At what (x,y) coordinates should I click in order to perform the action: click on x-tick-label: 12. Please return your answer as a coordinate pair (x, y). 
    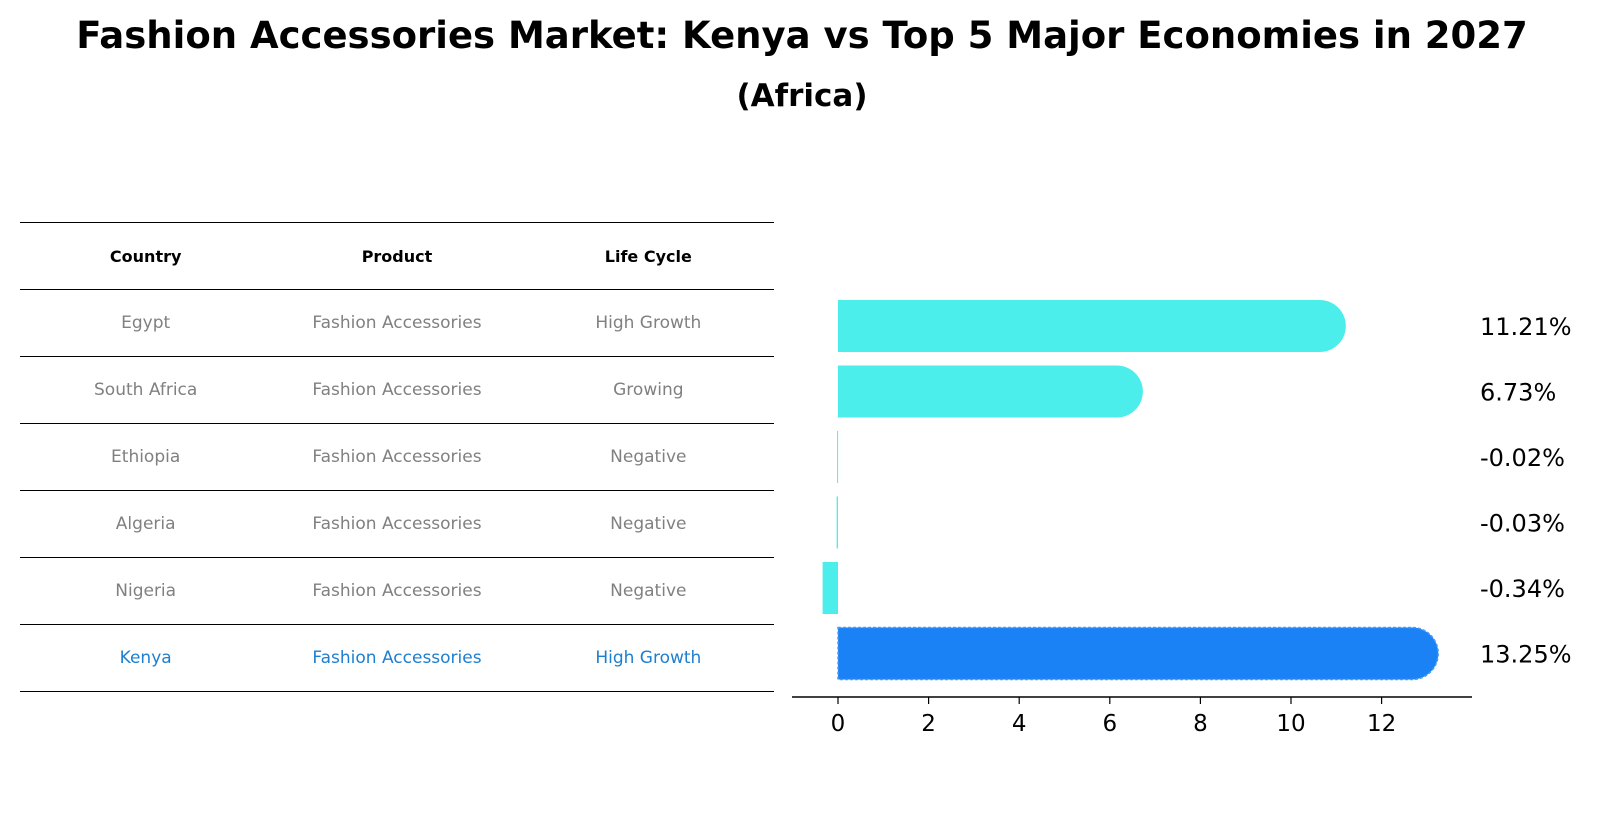
    Looking at the image, I should click on (1381, 724).